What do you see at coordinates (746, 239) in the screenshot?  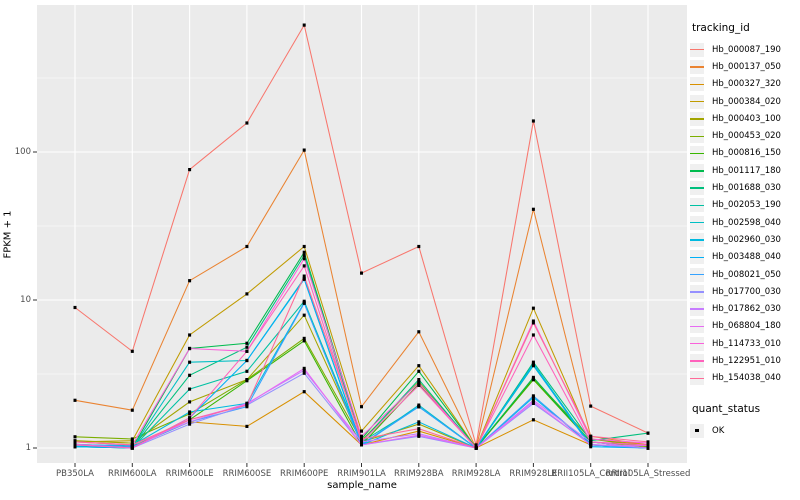 I see `legend-item-label: Hb_002960_030` at bounding box center [746, 239].